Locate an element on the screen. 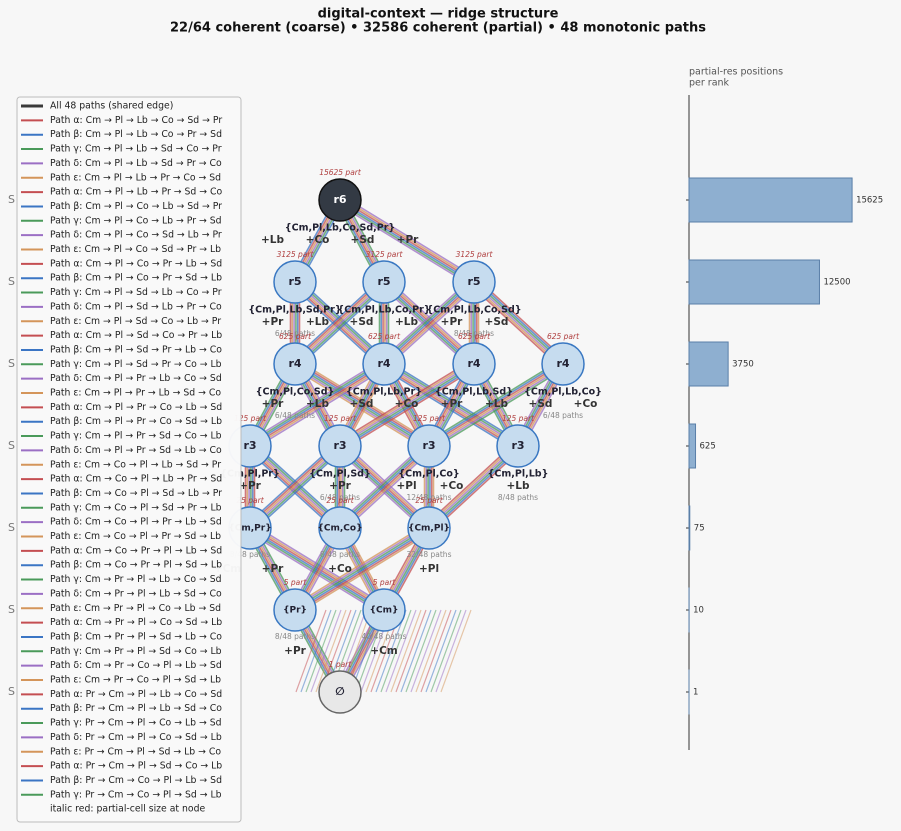  legend-label: Path δ: Cm → Pl → Co → Sd → Lb → Pr is located at coordinates (136, 235).